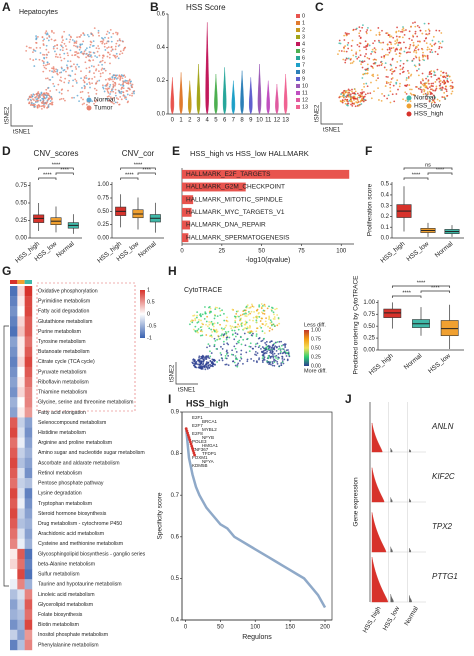 This screenshot has width=474, height=656. I want to click on gene-label: PTTG1, so click(445, 576).